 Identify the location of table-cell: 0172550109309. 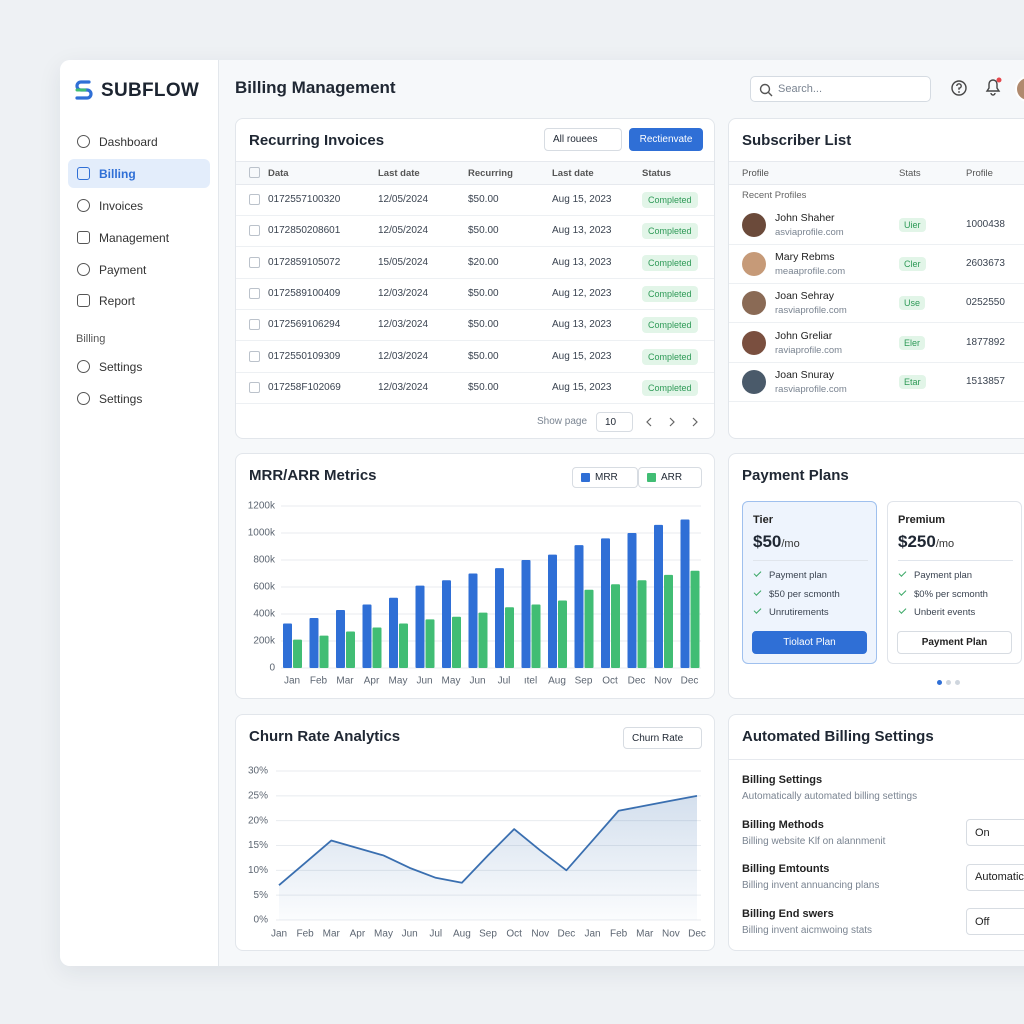
(304, 356).